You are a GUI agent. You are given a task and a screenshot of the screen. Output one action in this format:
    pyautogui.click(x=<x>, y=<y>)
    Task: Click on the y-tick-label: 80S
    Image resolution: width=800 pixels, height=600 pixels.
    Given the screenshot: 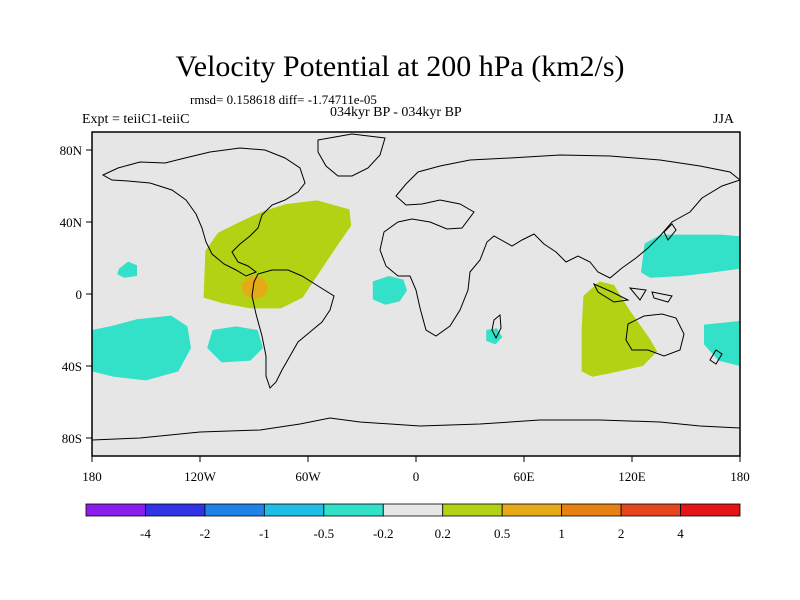 What is the action you would take?
    pyautogui.click(x=72, y=438)
    